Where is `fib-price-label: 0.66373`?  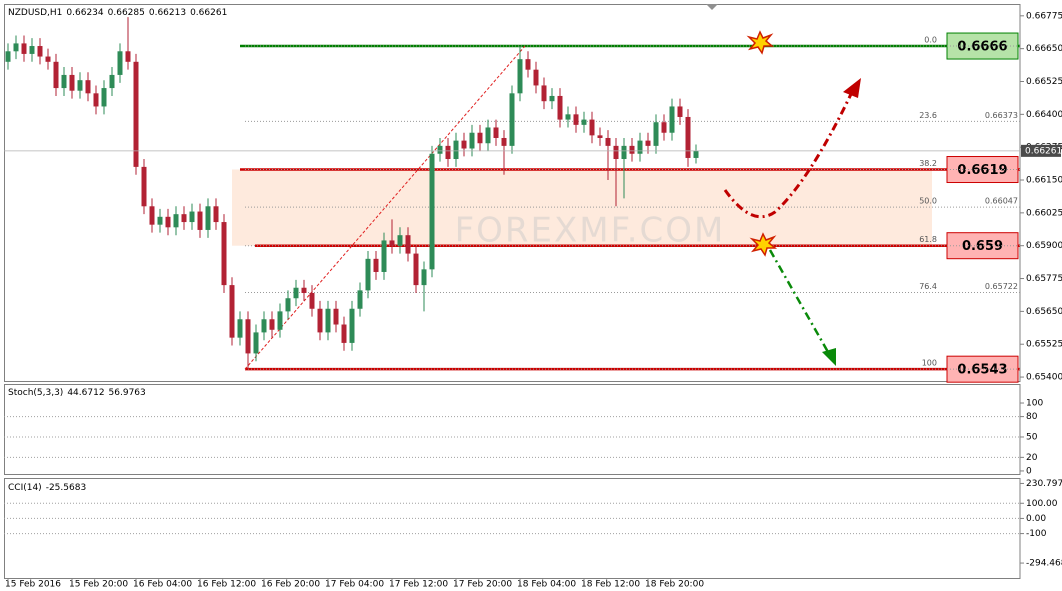
fib-price-label: 0.66373 is located at coordinates (1001, 115).